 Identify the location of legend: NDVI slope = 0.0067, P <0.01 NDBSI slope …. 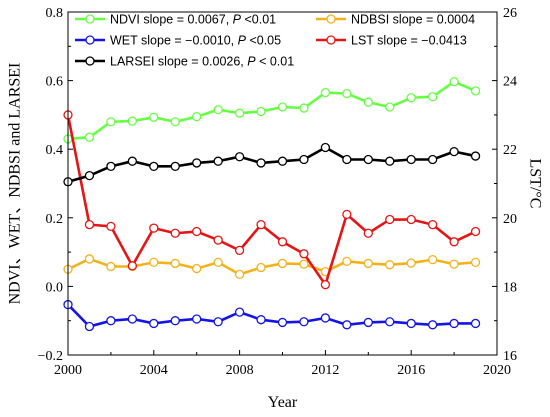
(275, 41).